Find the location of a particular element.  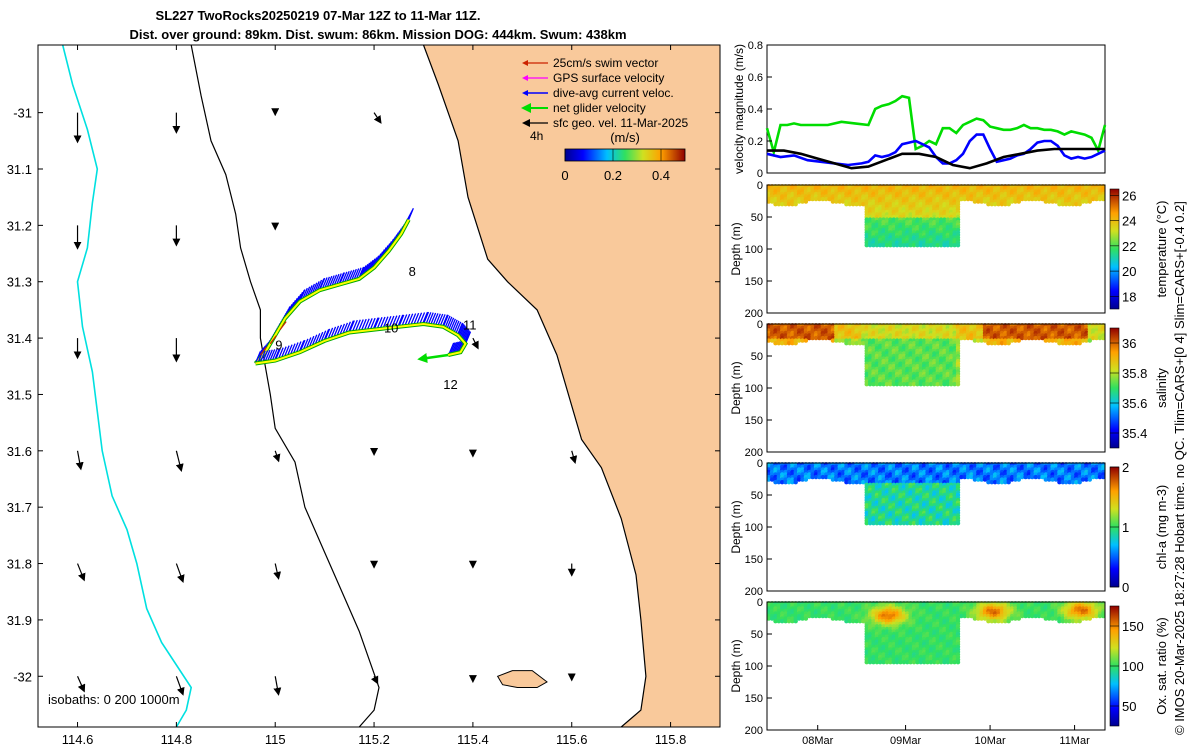

colorbar-tick-label: 1 is located at coordinates (1125, 527).